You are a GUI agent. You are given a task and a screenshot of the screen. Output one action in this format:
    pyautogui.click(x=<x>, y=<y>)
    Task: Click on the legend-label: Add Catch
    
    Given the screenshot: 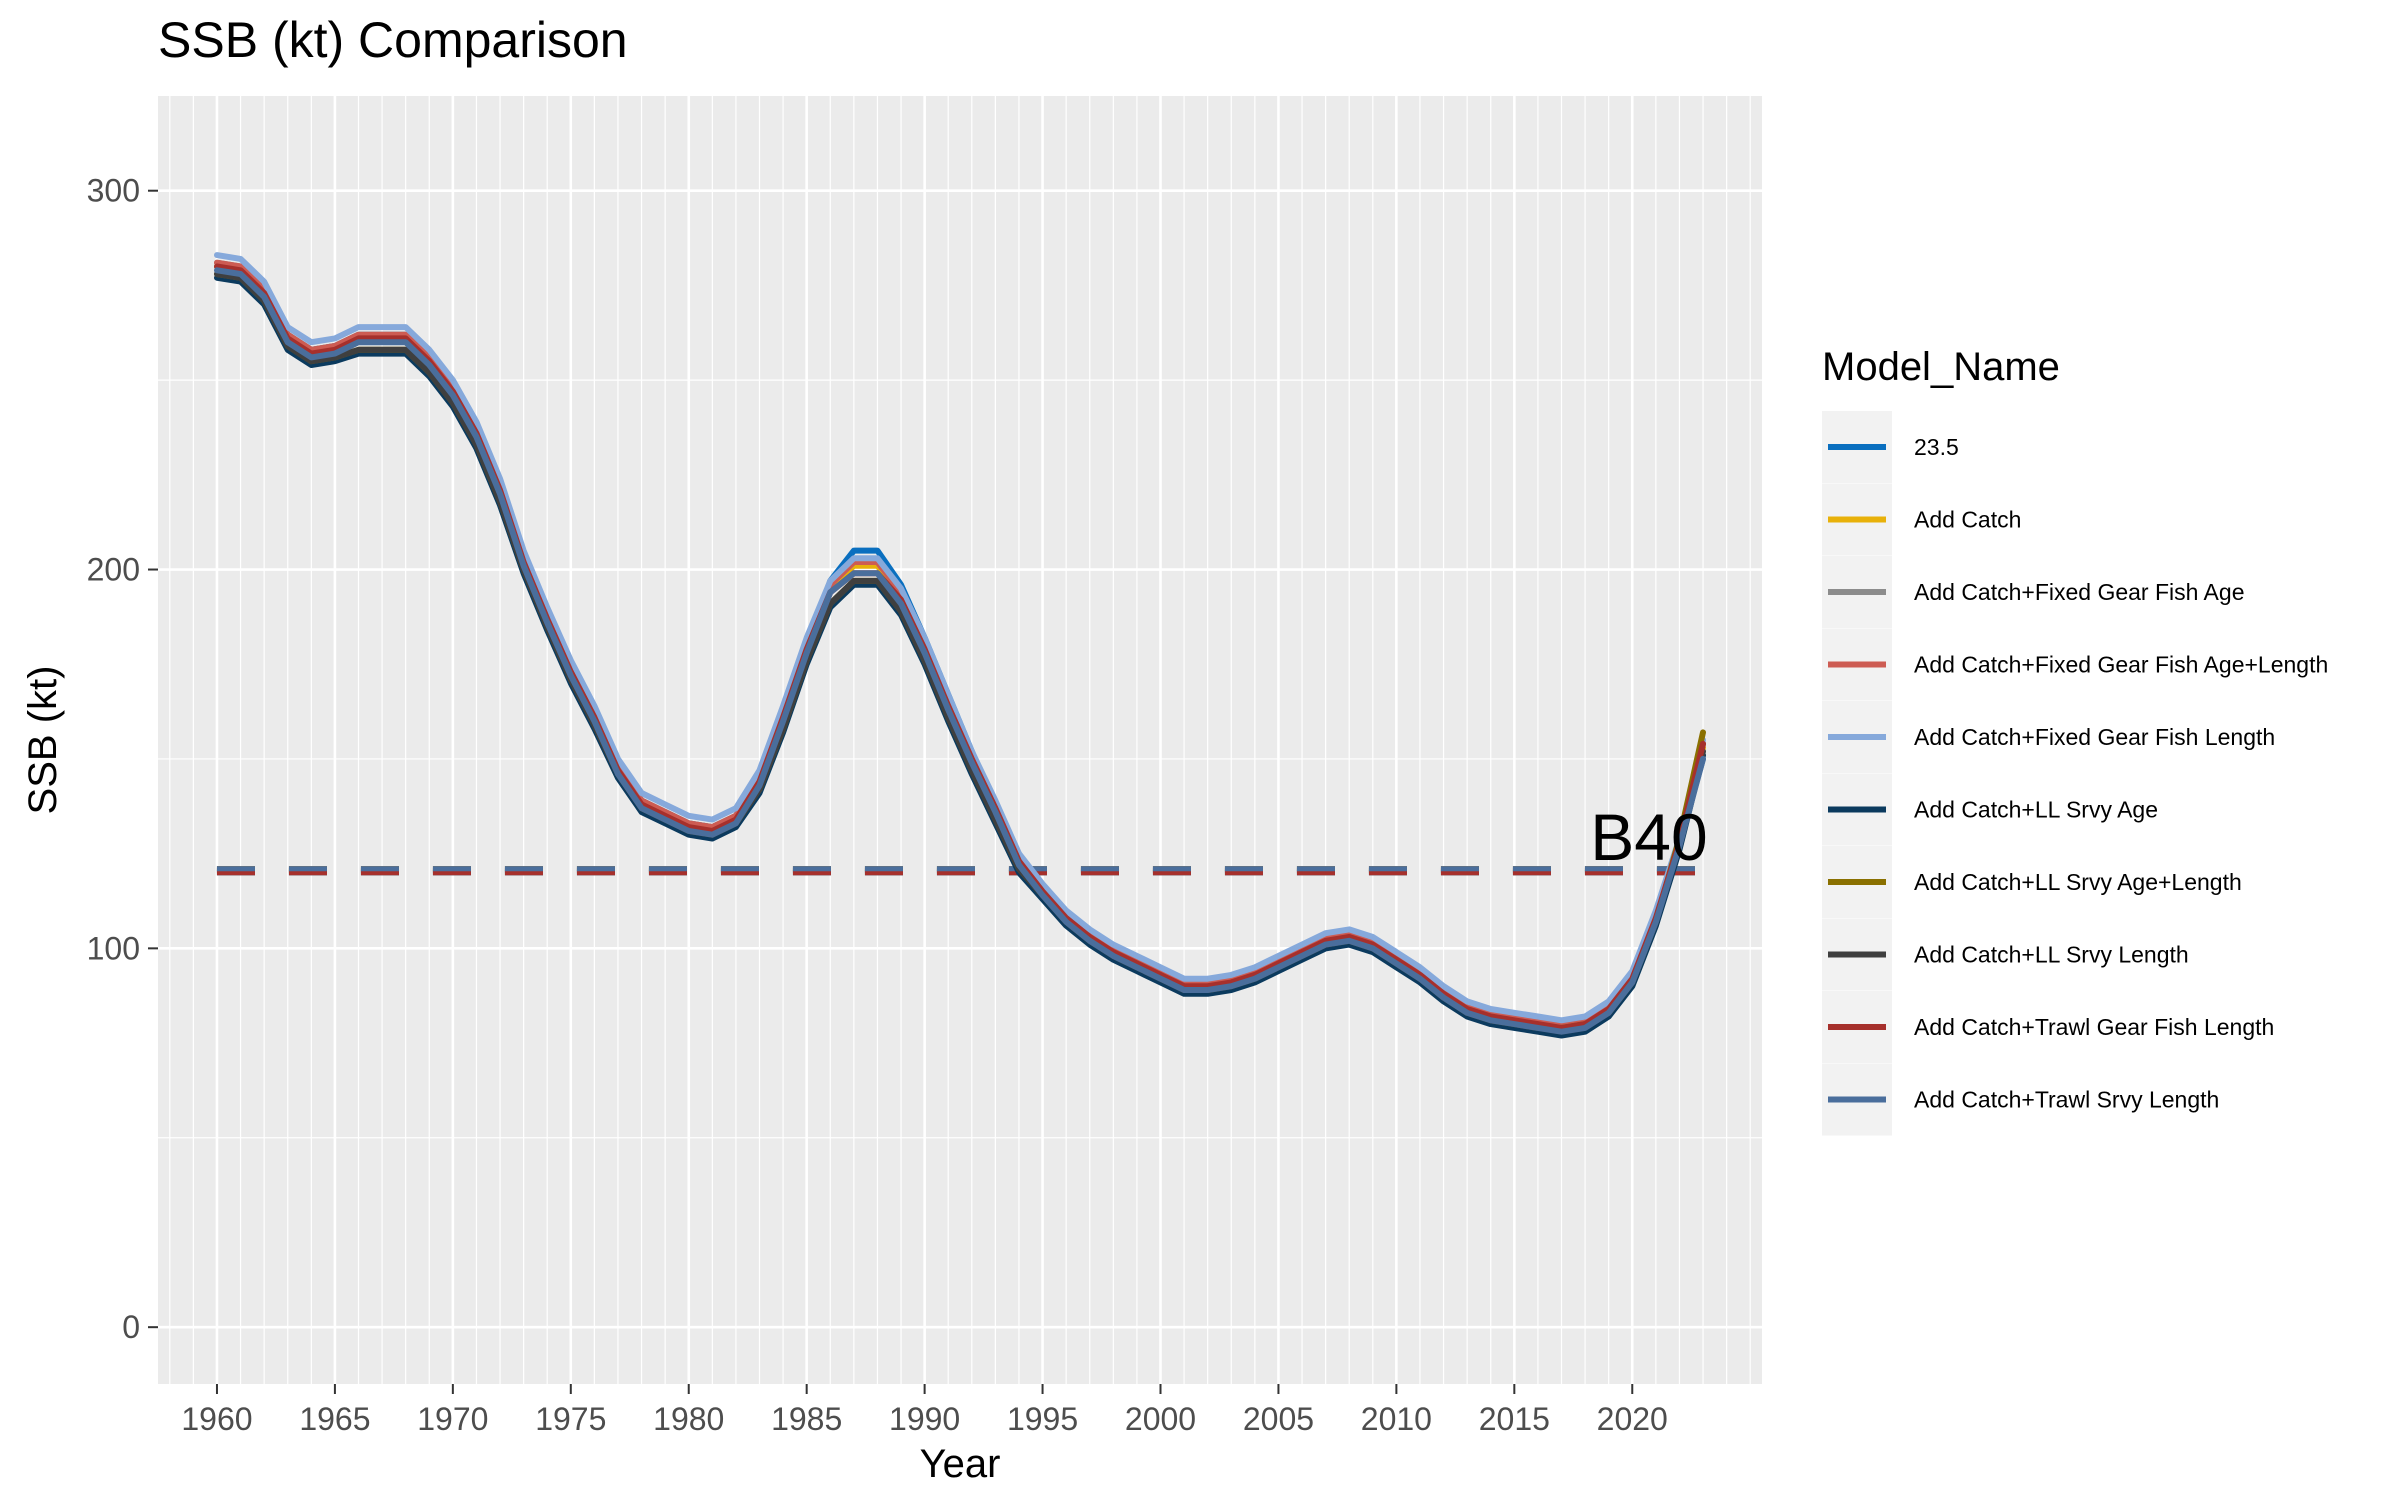 What is the action you would take?
    pyautogui.click(x=1967, y=520)
    